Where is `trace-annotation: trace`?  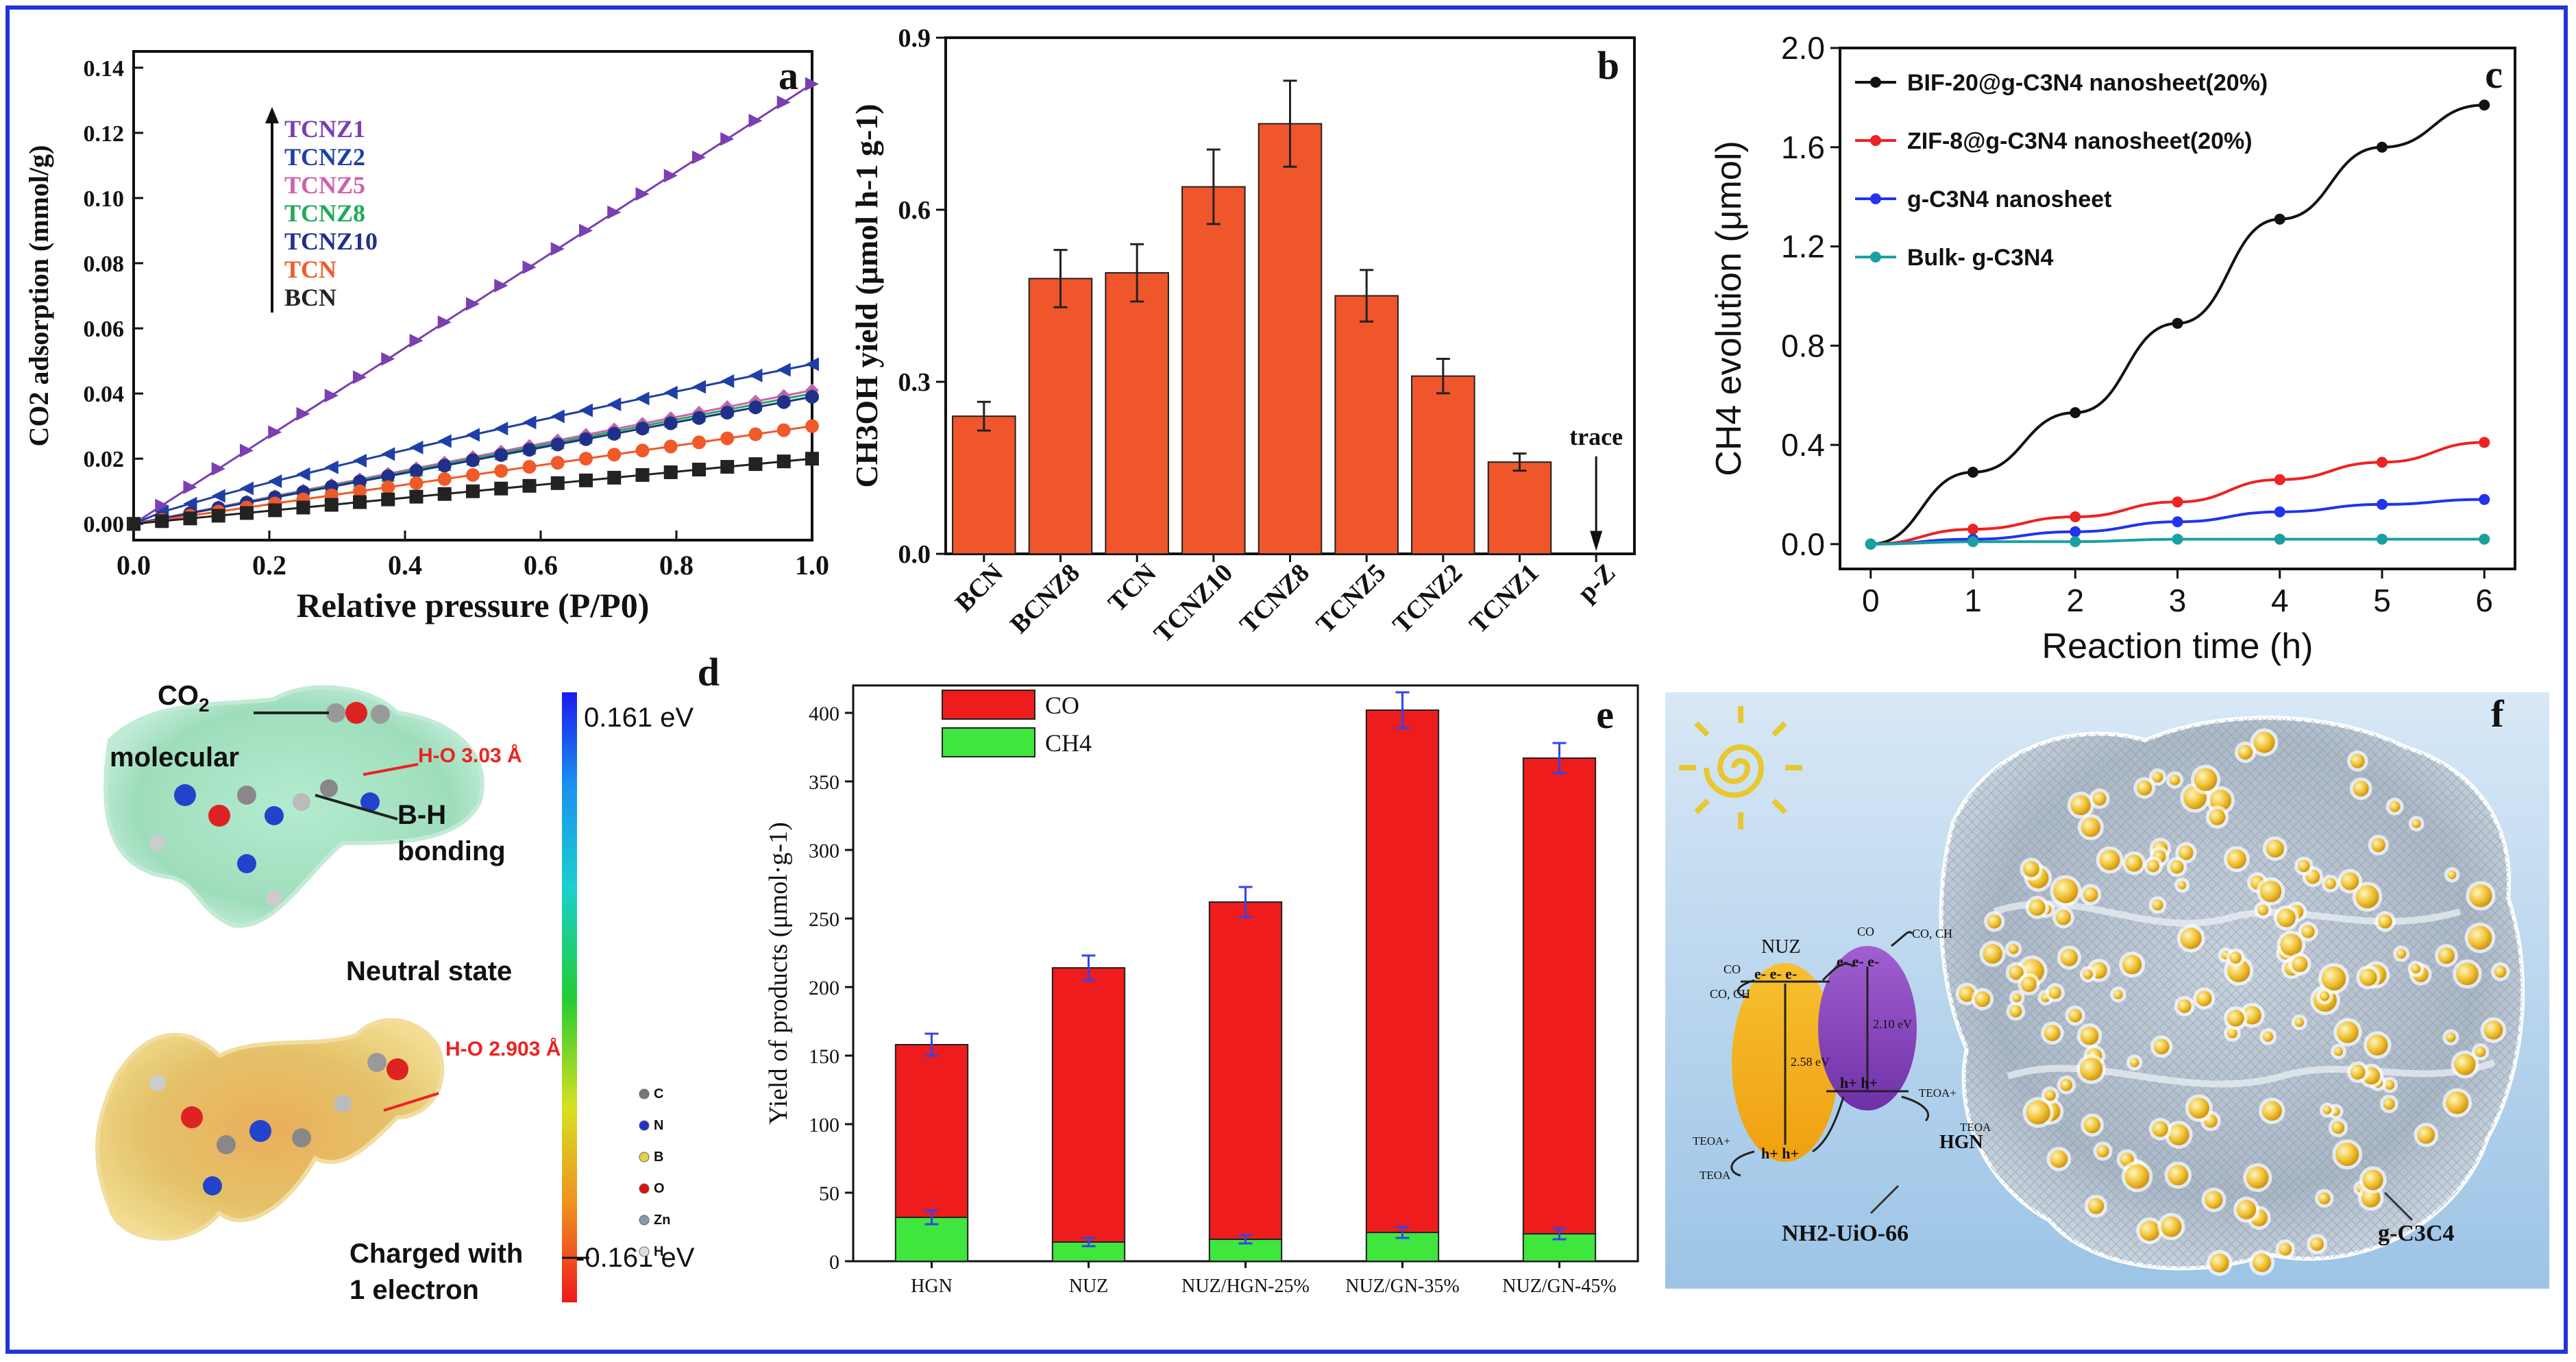 trace-annotation: trace is located at coordinates (1596, 436).